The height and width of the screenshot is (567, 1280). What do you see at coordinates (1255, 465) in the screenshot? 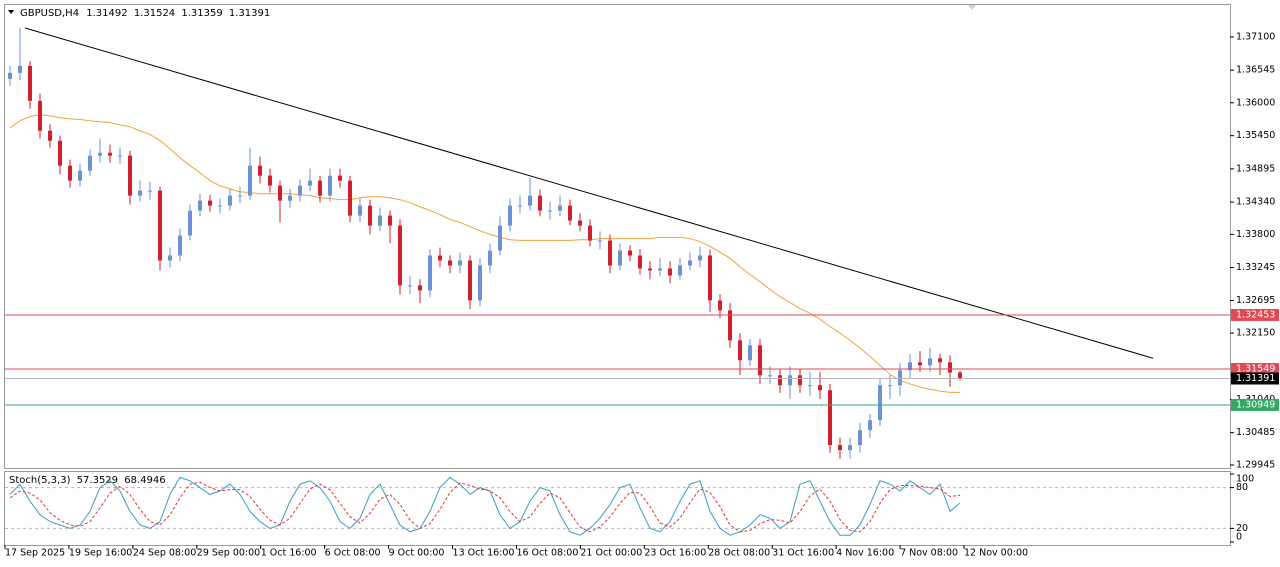
I see `y-tick-label: 1.29945` at bounding box center [1255, 465].